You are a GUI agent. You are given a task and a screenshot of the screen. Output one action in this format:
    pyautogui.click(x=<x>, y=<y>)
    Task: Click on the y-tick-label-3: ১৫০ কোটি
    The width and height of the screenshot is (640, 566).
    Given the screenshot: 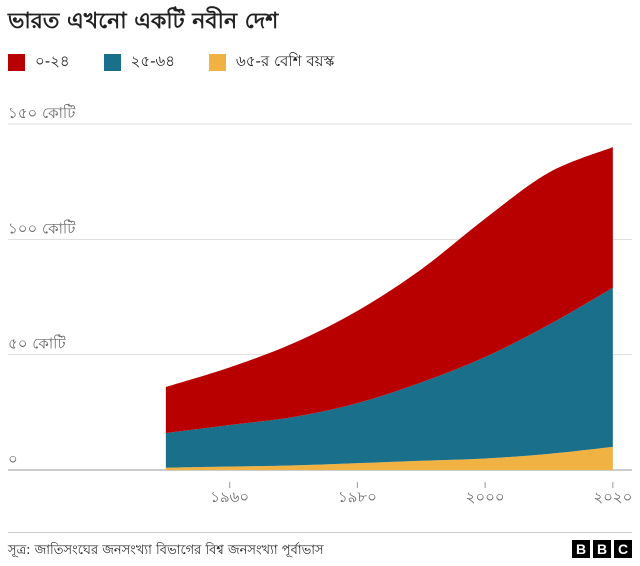 What is the action you would take?
    pyautogui.click(x=42, y=113)
    